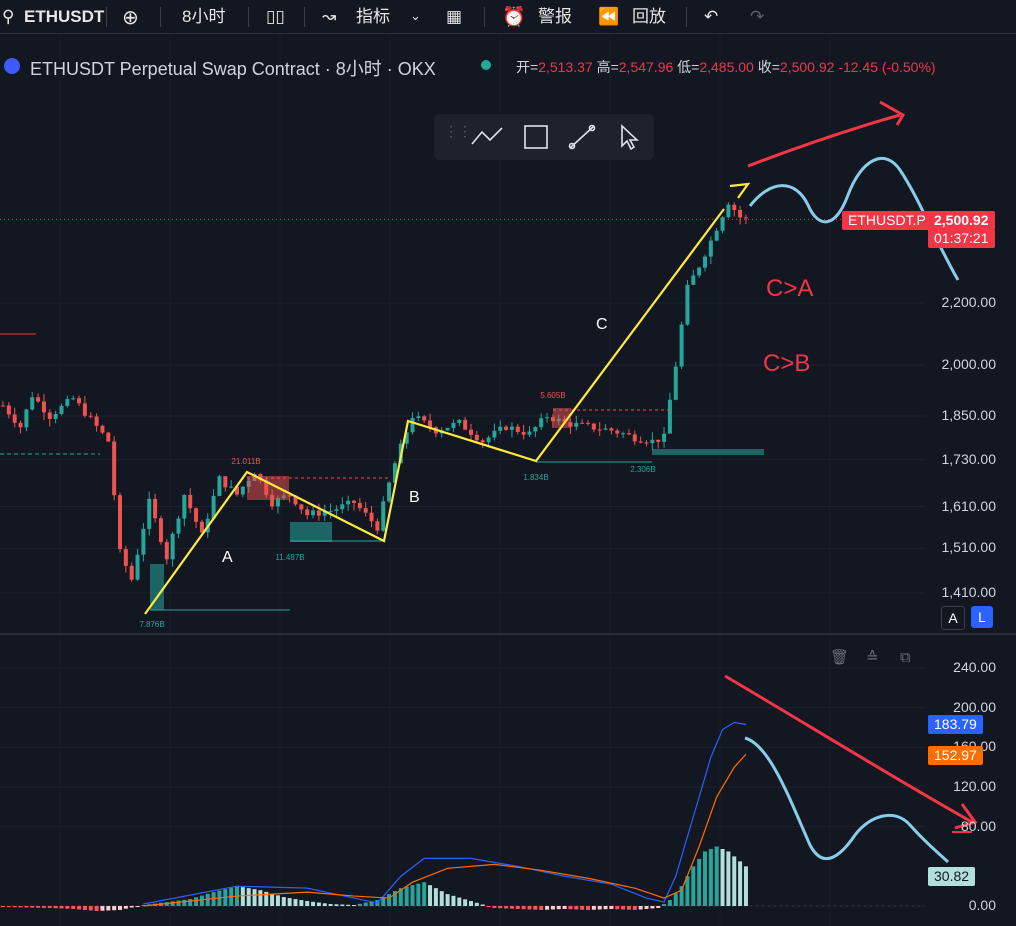 This screenshot has width=1016, height=926. What do you see at coordinates (582, 137) in the screenshot?
I see `line-tool-icon` at bounding box center [582, 137].